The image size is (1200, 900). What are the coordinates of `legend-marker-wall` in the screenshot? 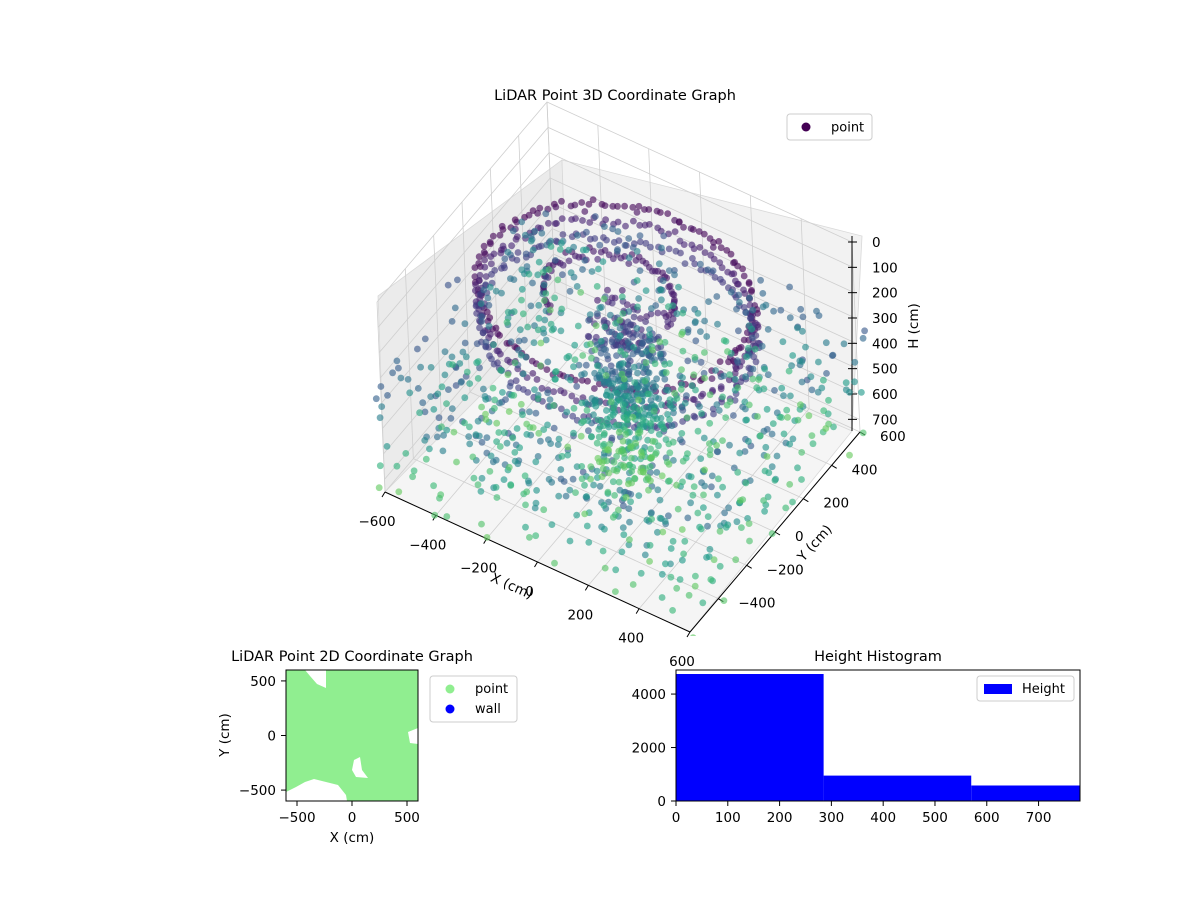 It's located at (450, 709).